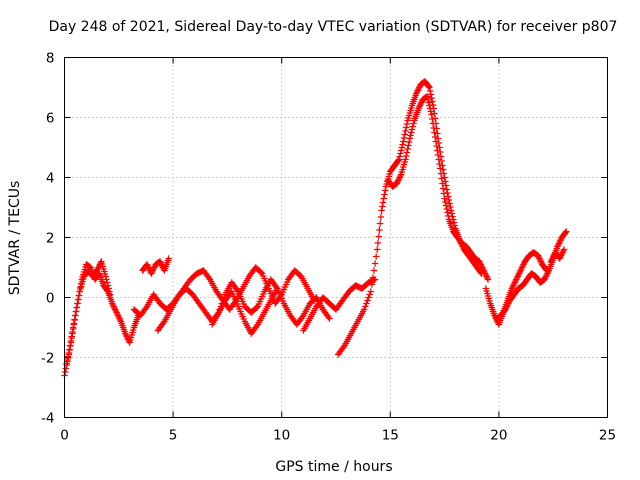  Describe the element at coordinates (15, 238) in the screenshot. I see `y-axis-label: SDTVAR / TECUs` at that location.